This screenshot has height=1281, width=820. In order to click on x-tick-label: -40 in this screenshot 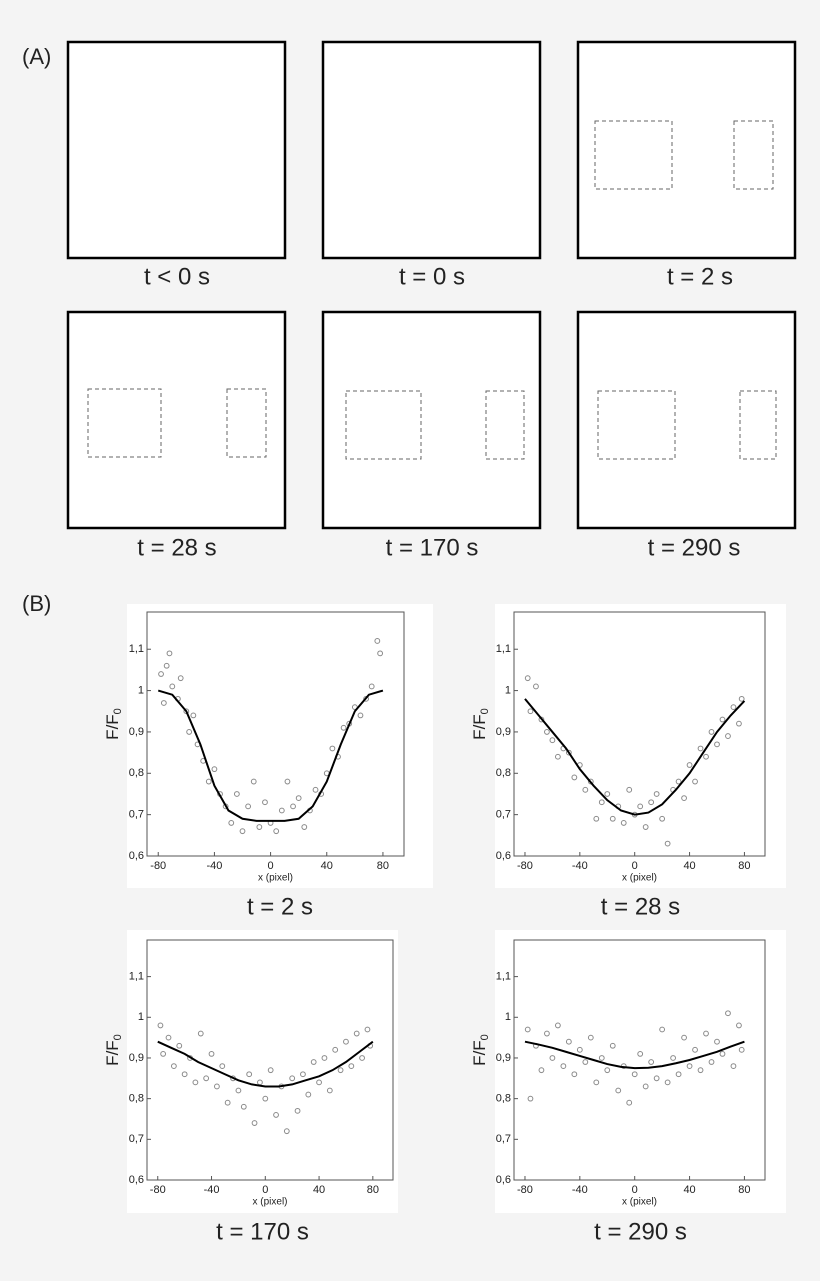, I will do `click(580, 1190)`.